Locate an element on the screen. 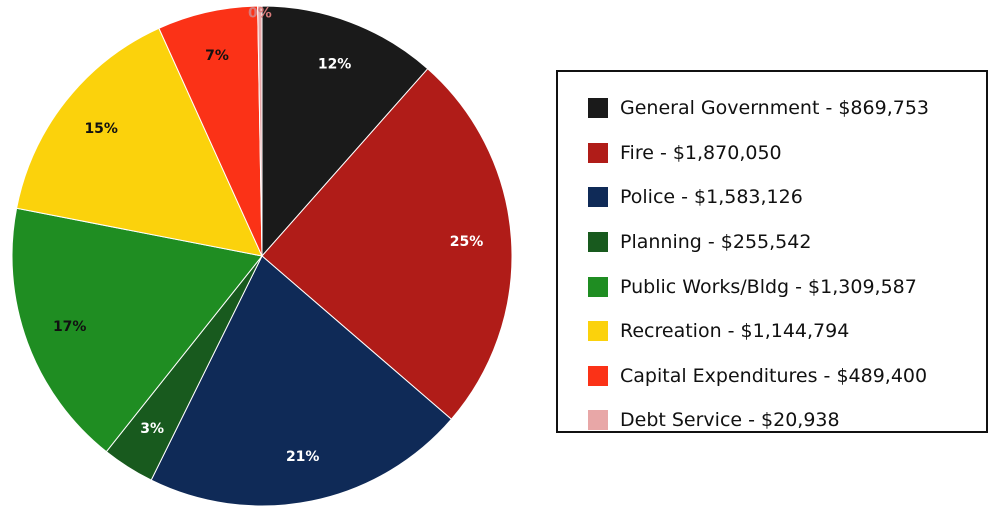 Image resolution: width=997 pixels, height=508 pixels. legend-item-capital-expenditures: Capital Expenditures - $489,400 is located at coordinates (787, 376).